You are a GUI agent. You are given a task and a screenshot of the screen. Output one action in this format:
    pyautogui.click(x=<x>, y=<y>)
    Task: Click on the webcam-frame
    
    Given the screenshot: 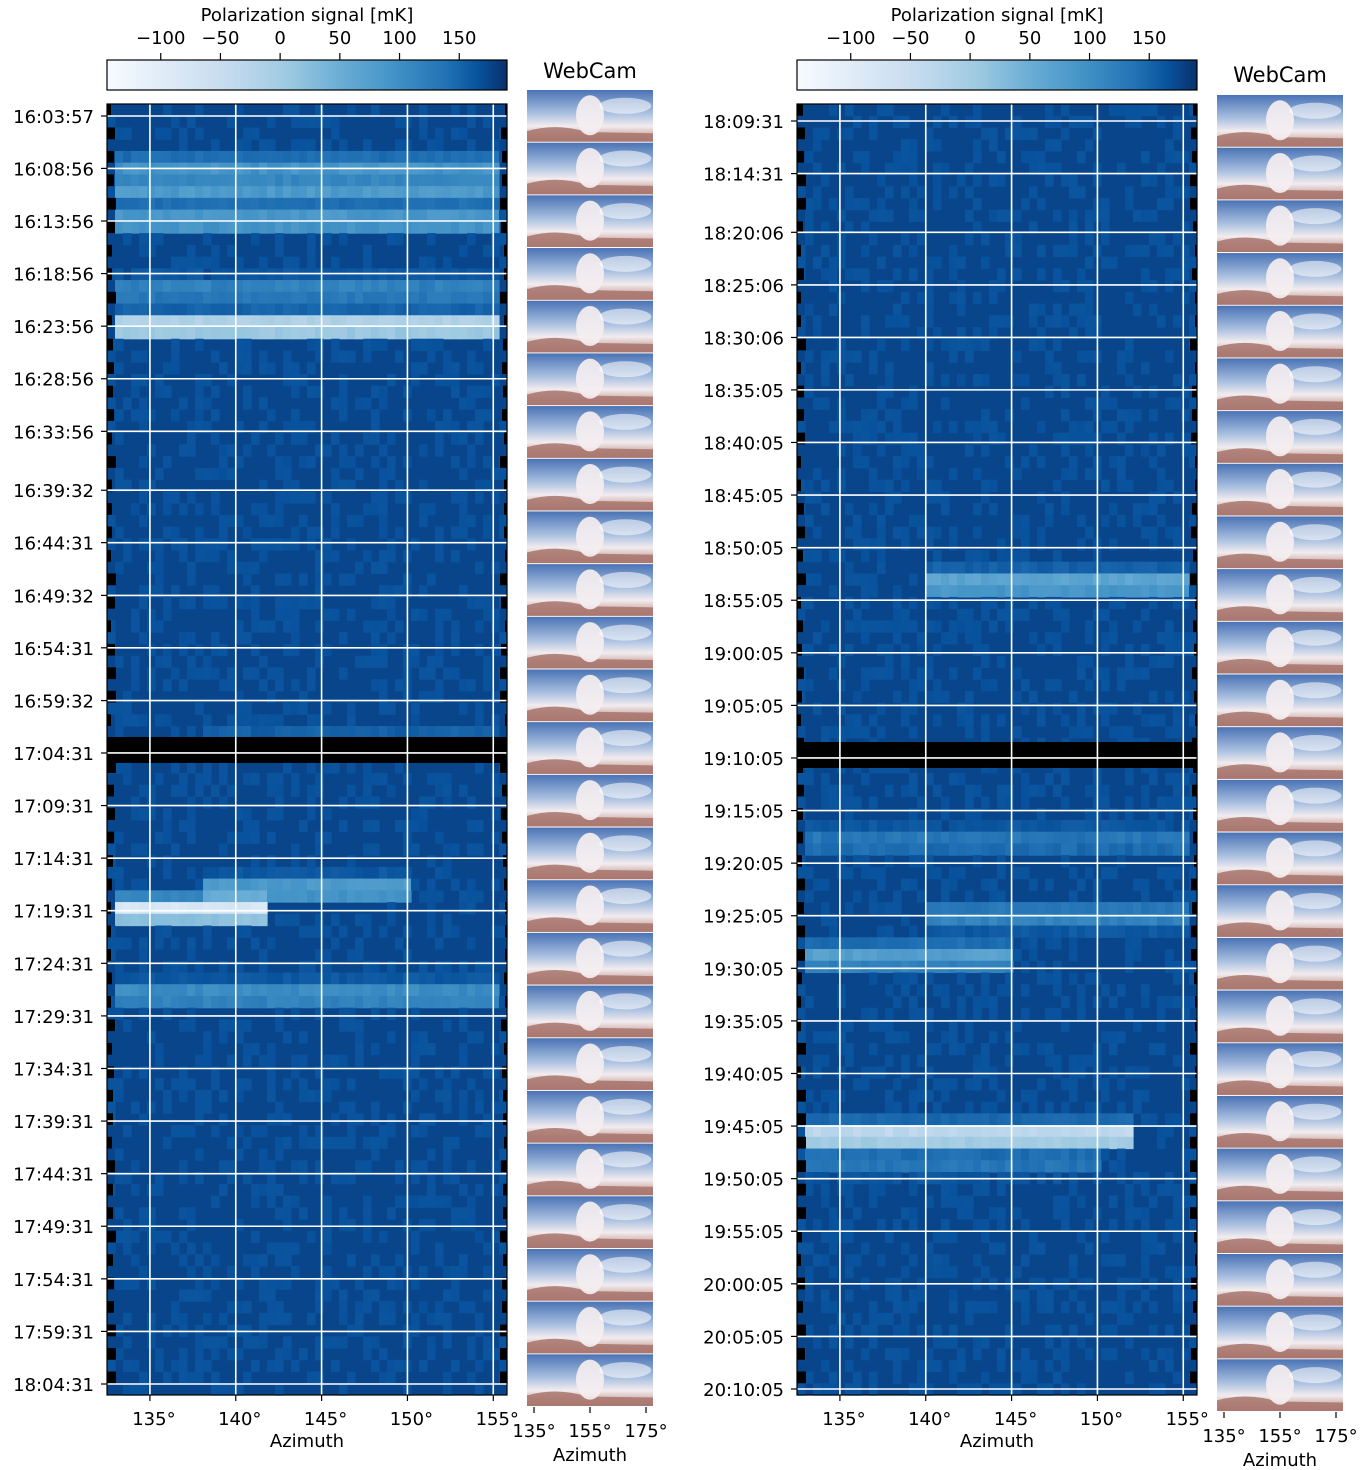 What is the action you would take?
    pyautogui.click(x=590, y=326)
    